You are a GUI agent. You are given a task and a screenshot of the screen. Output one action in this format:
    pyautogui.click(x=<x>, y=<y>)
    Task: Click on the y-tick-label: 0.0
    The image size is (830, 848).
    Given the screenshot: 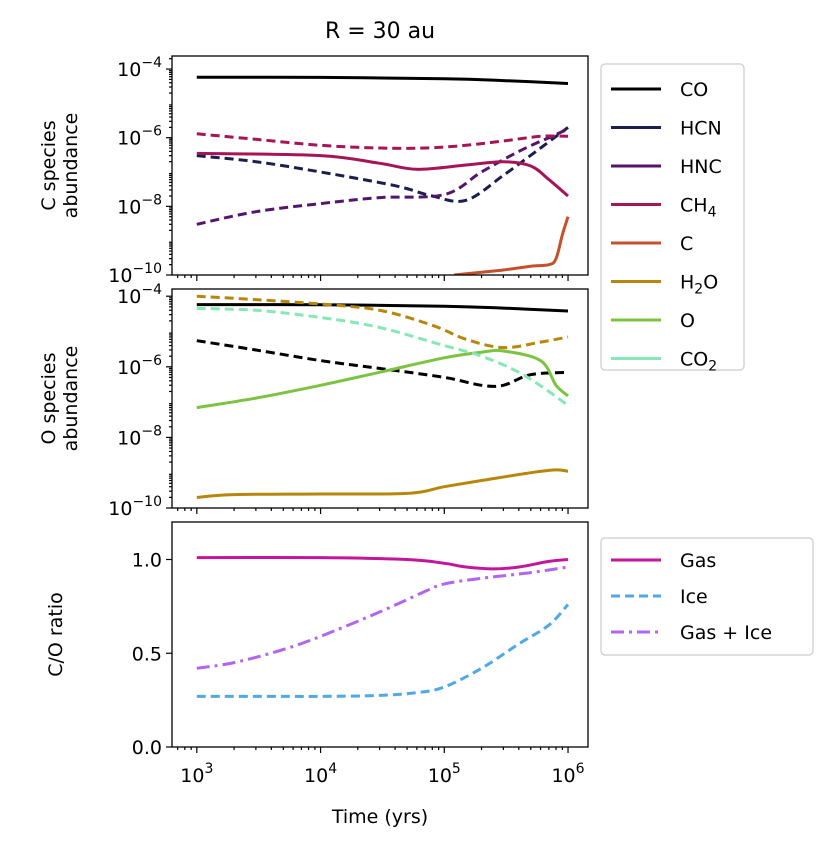 What is the action you would take?
    pyautogui.click(x=147, y=748)
    